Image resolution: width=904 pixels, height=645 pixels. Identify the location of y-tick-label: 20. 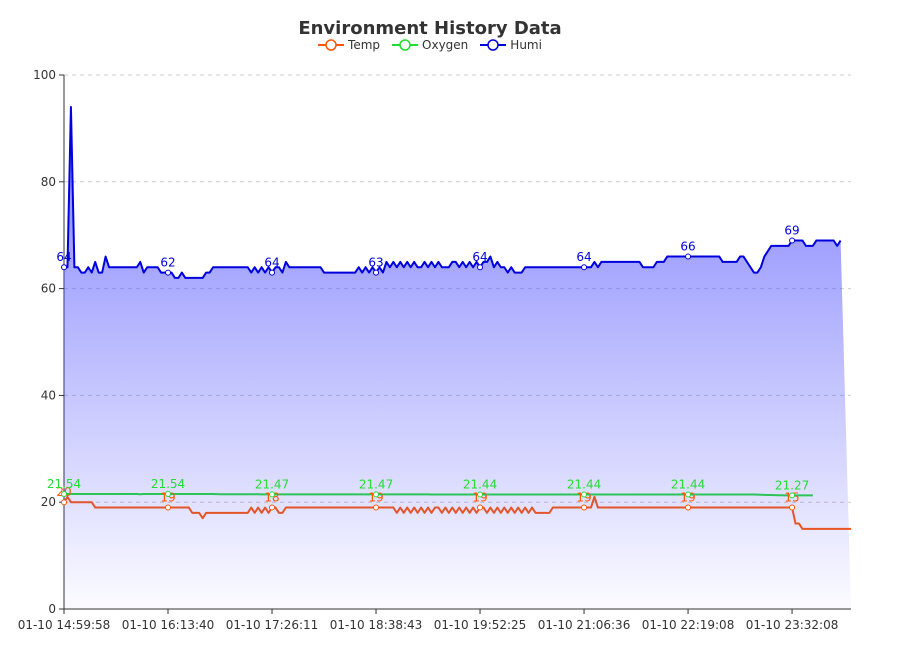
(48, 502).